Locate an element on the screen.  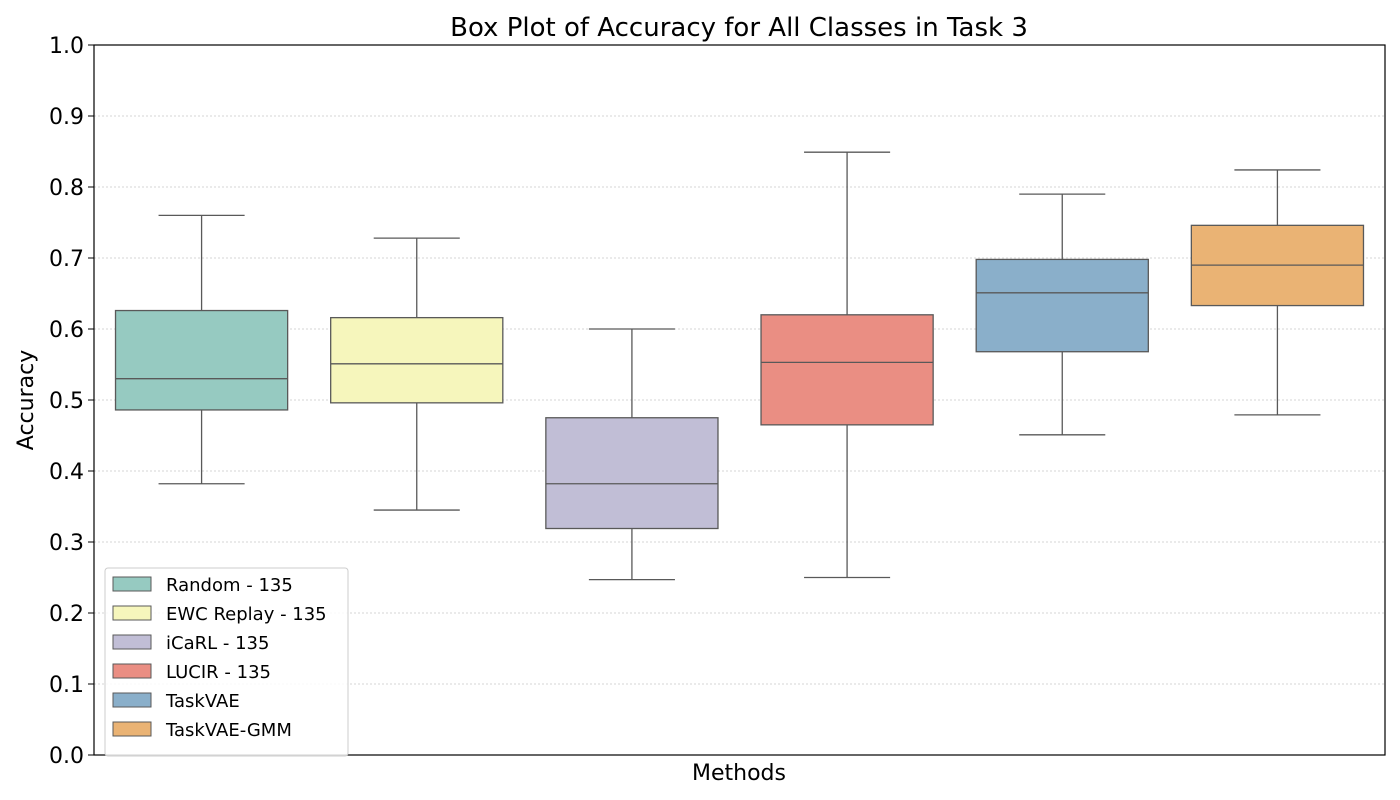
y-tick-label: 0.9 is located at coordinates (66, 117).